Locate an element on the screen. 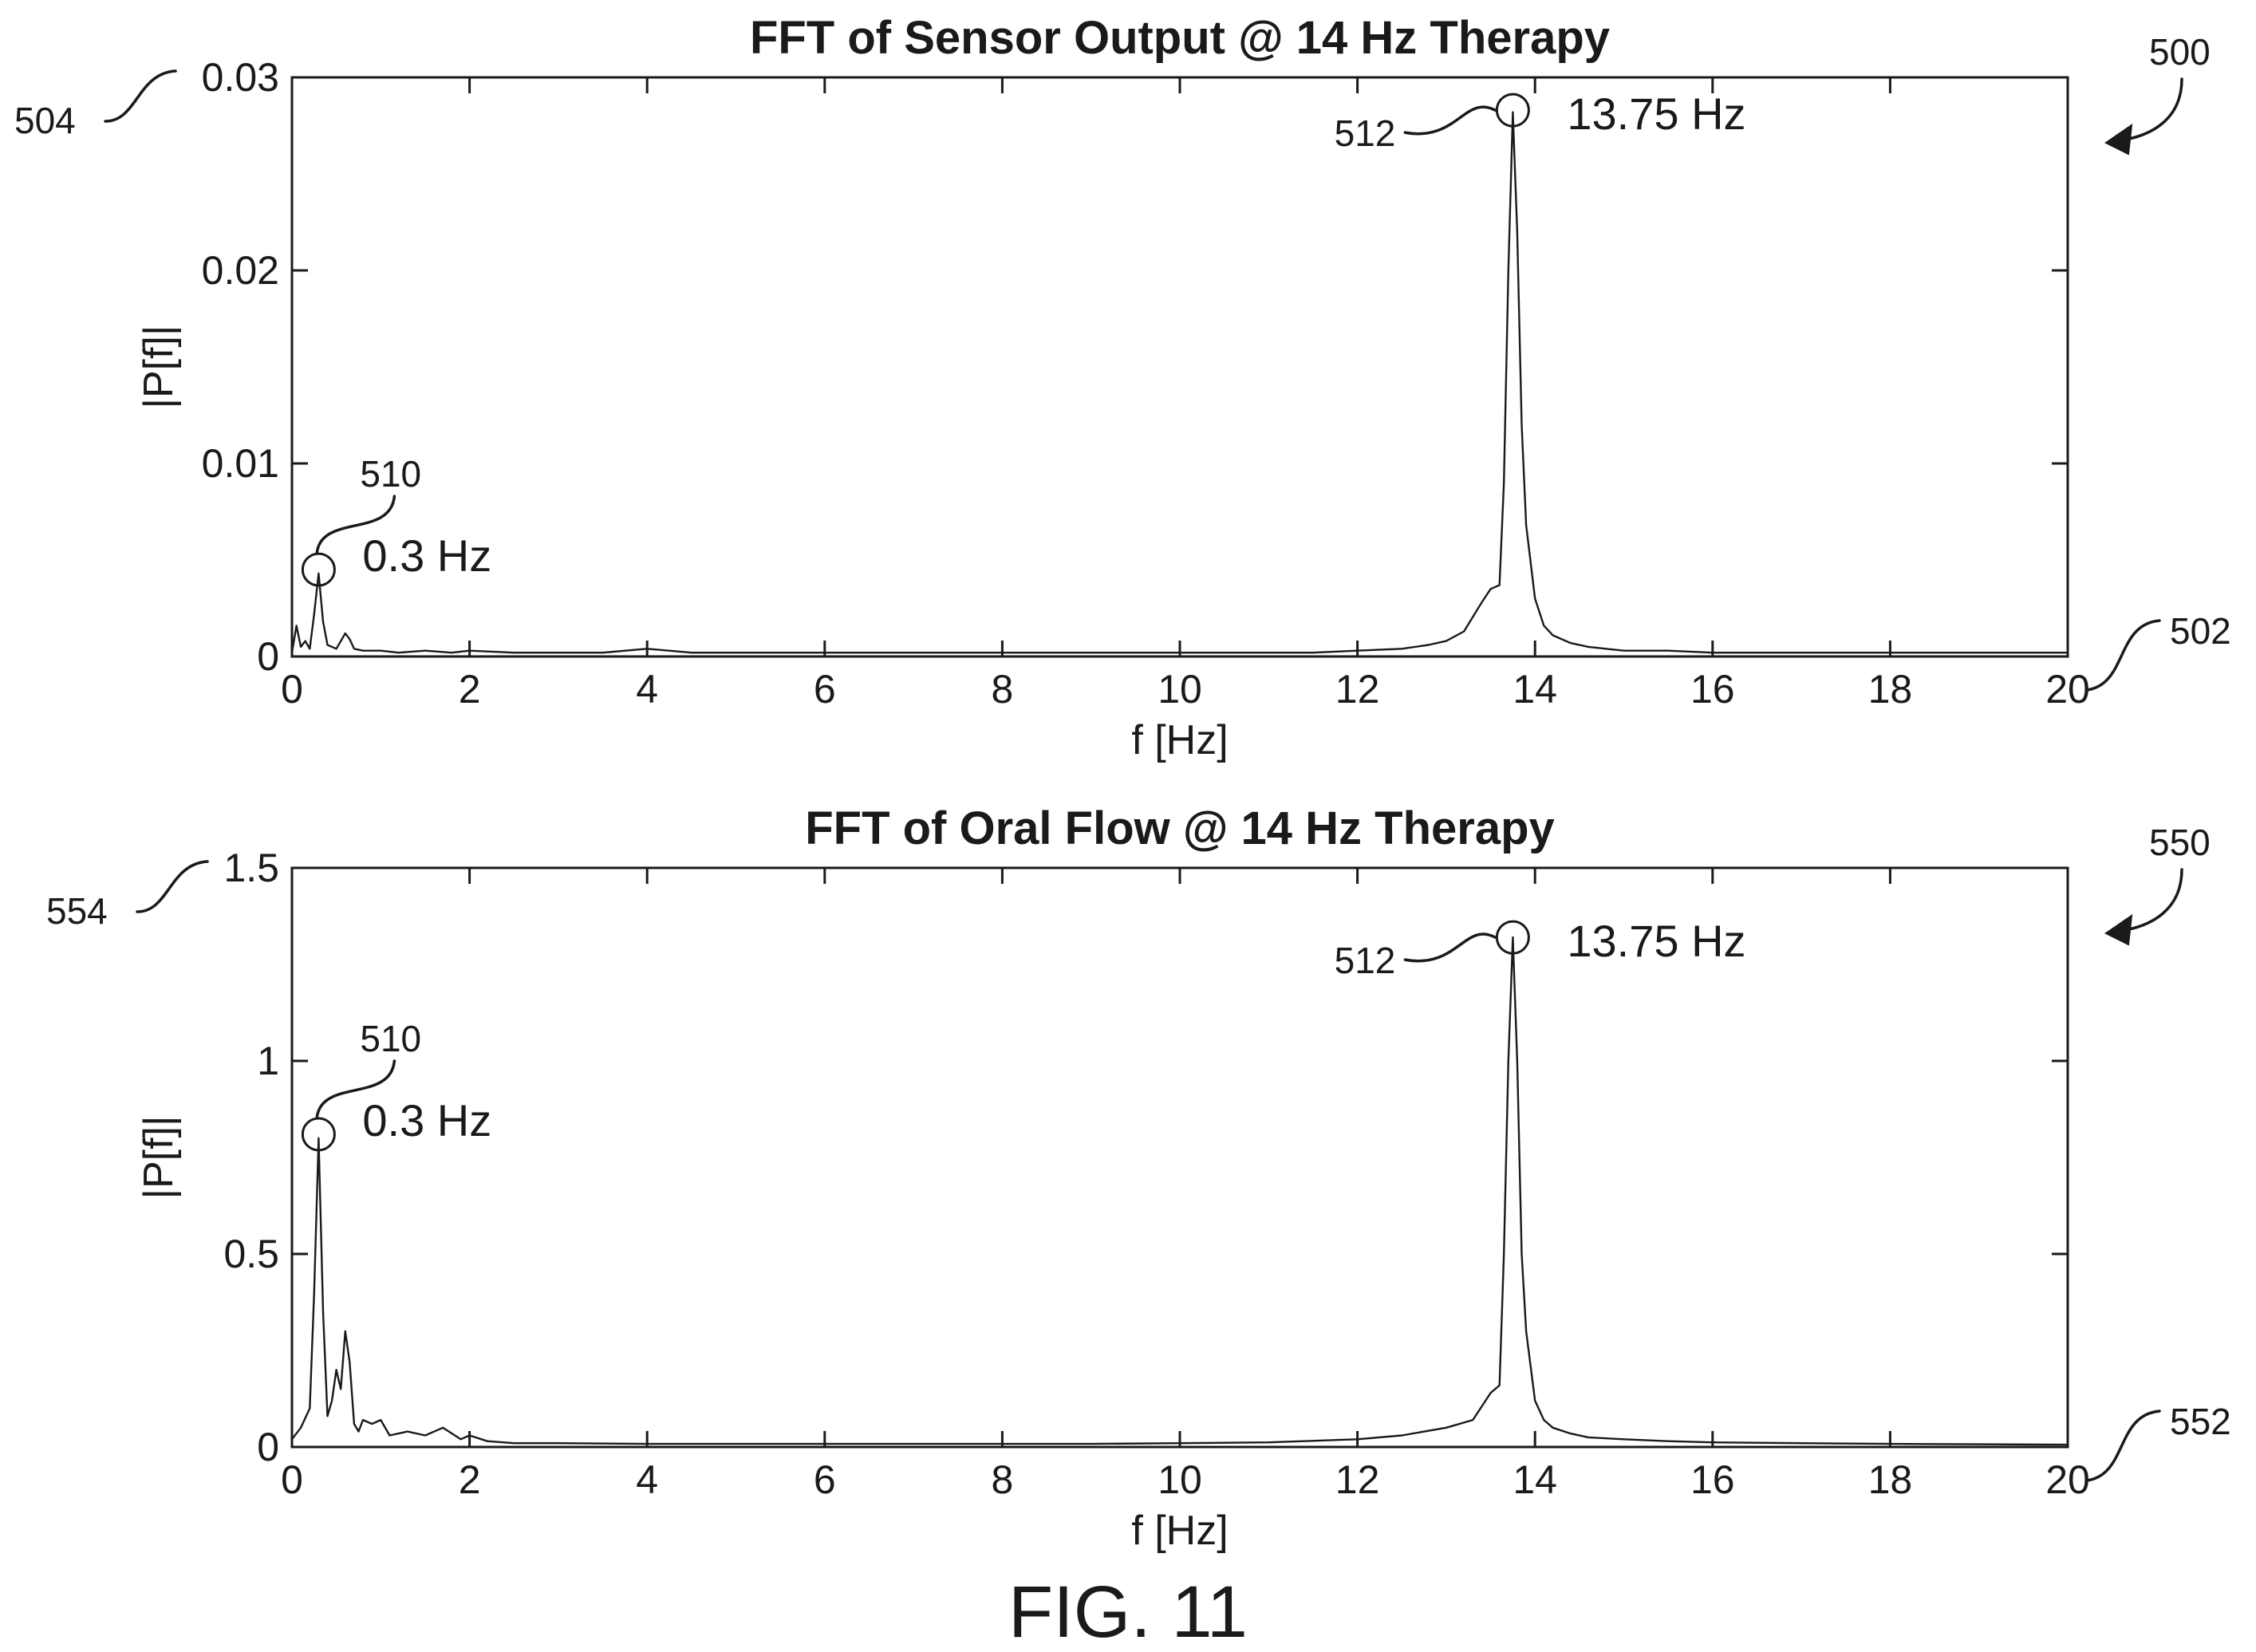 Image resolution: width=2256 pixels, height=1652 pixels. y-tick-label: 1.5 is located at coordinates (251, 868).